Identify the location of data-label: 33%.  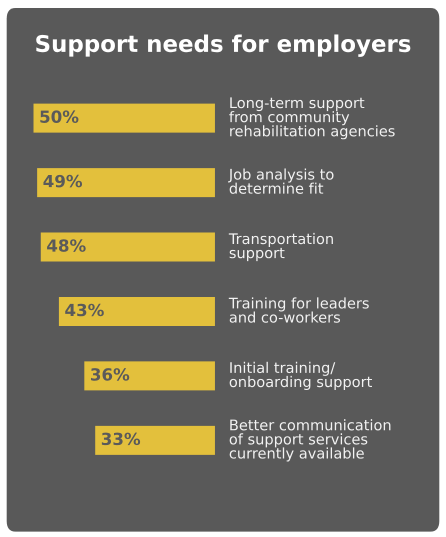
(121, 439).